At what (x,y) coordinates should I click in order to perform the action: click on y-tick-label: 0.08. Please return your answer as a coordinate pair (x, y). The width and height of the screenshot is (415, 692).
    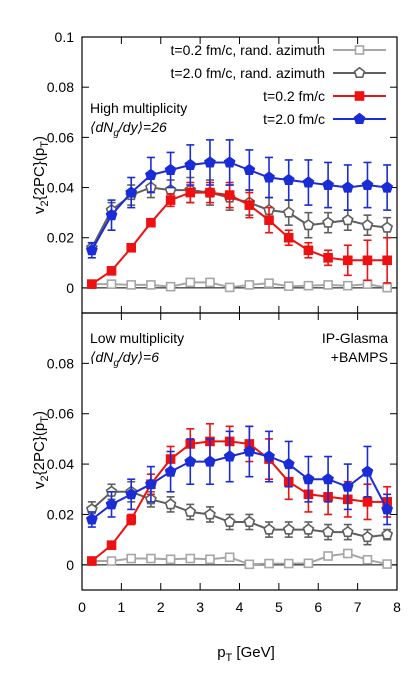
    Looking at the image, I should click on (60, 87).